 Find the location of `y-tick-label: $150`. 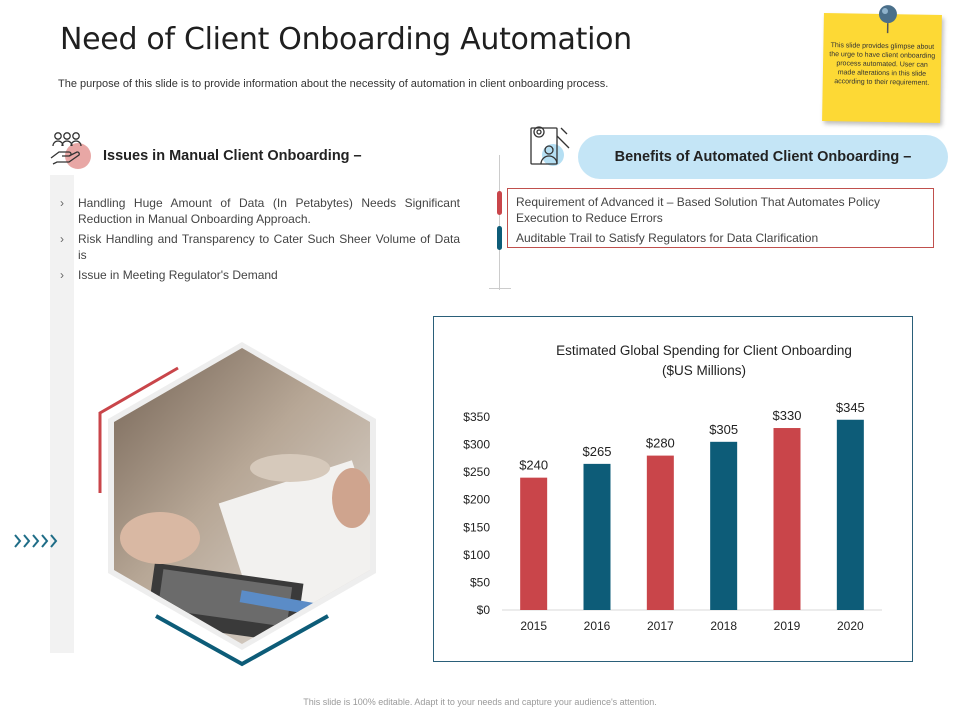

y-tick-label: $150 is located at coordinates (476, 527).